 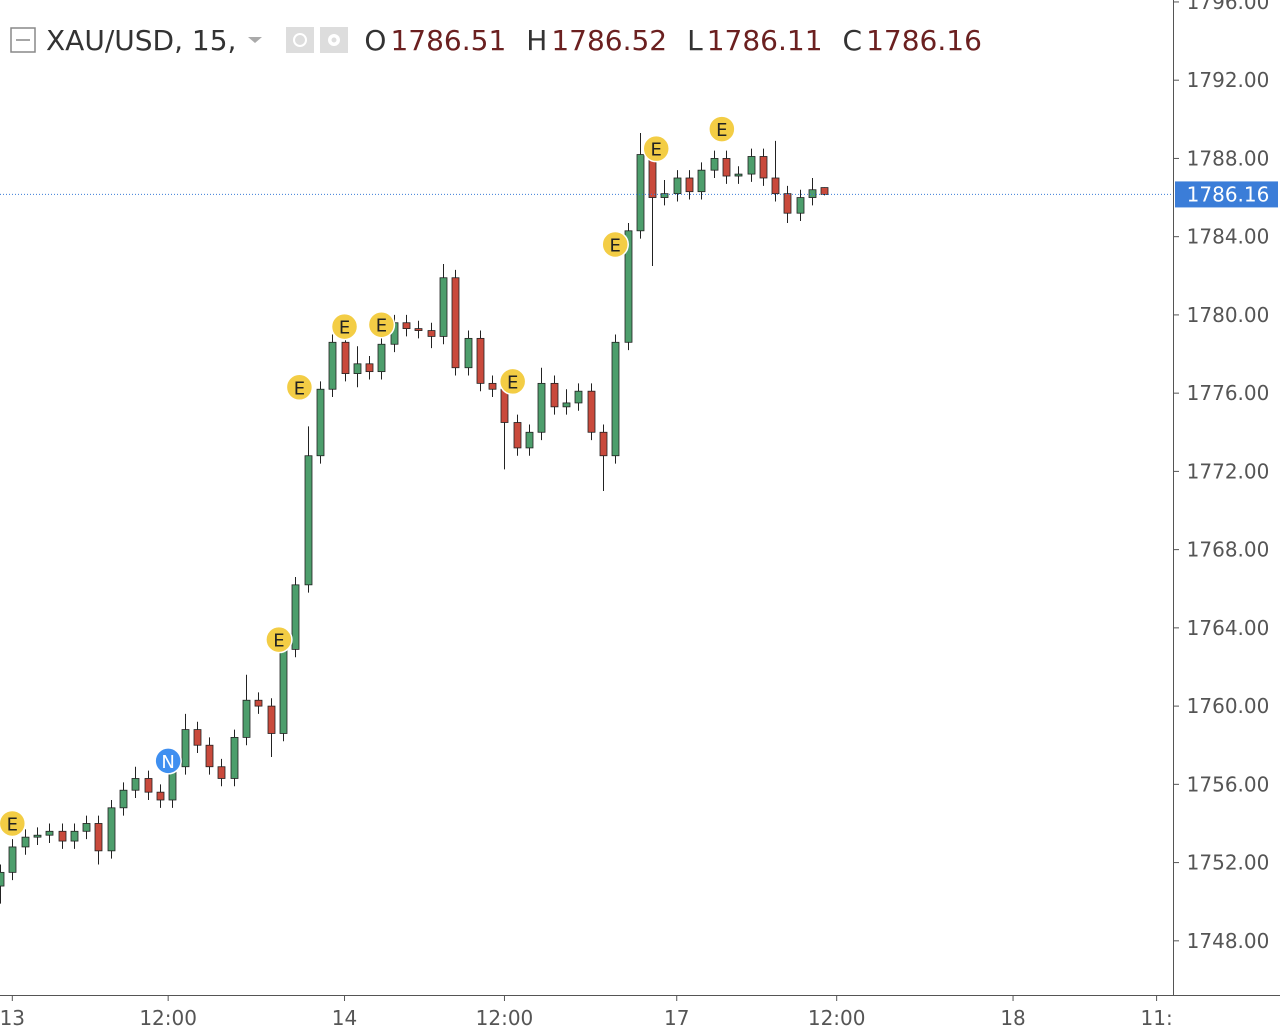 I want to click on last-price-box, so click(x=1226, y=194).